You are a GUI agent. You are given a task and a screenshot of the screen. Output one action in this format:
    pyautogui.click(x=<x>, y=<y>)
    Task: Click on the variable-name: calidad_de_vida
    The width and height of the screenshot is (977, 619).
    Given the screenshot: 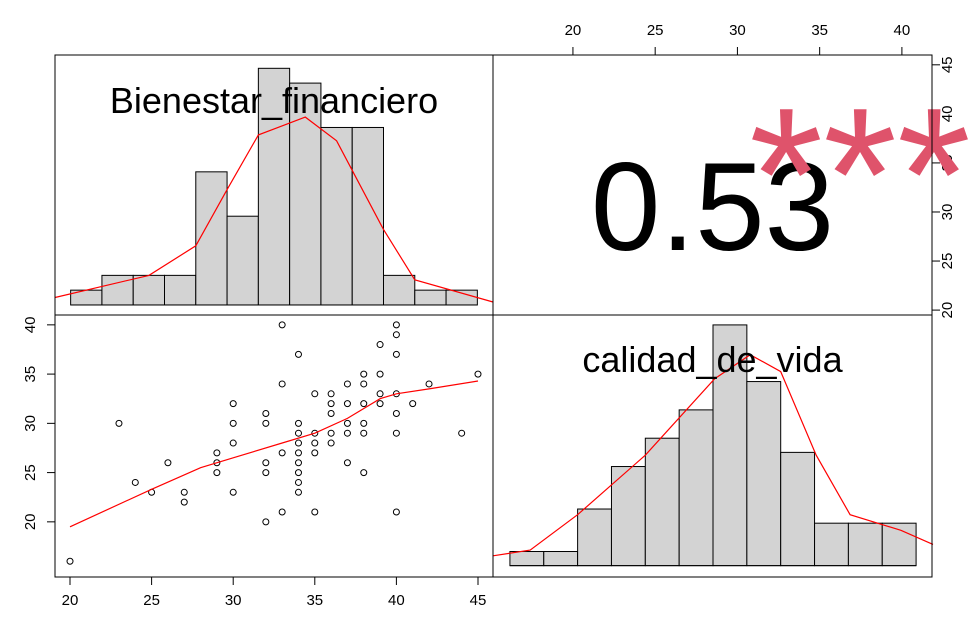 What is the action you would take?
    pyautogui.click(x=712, y=359)
    